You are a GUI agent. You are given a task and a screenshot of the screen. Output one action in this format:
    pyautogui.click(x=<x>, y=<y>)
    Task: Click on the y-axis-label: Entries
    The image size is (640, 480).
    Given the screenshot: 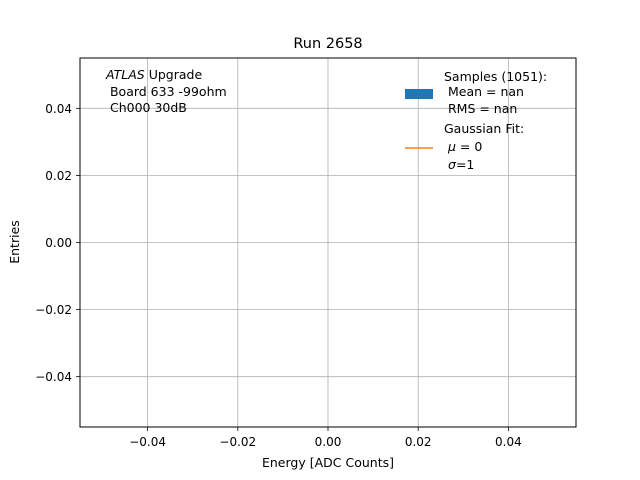 What is the action you would take?
    pyautogui.click(x=14, y=242)
    